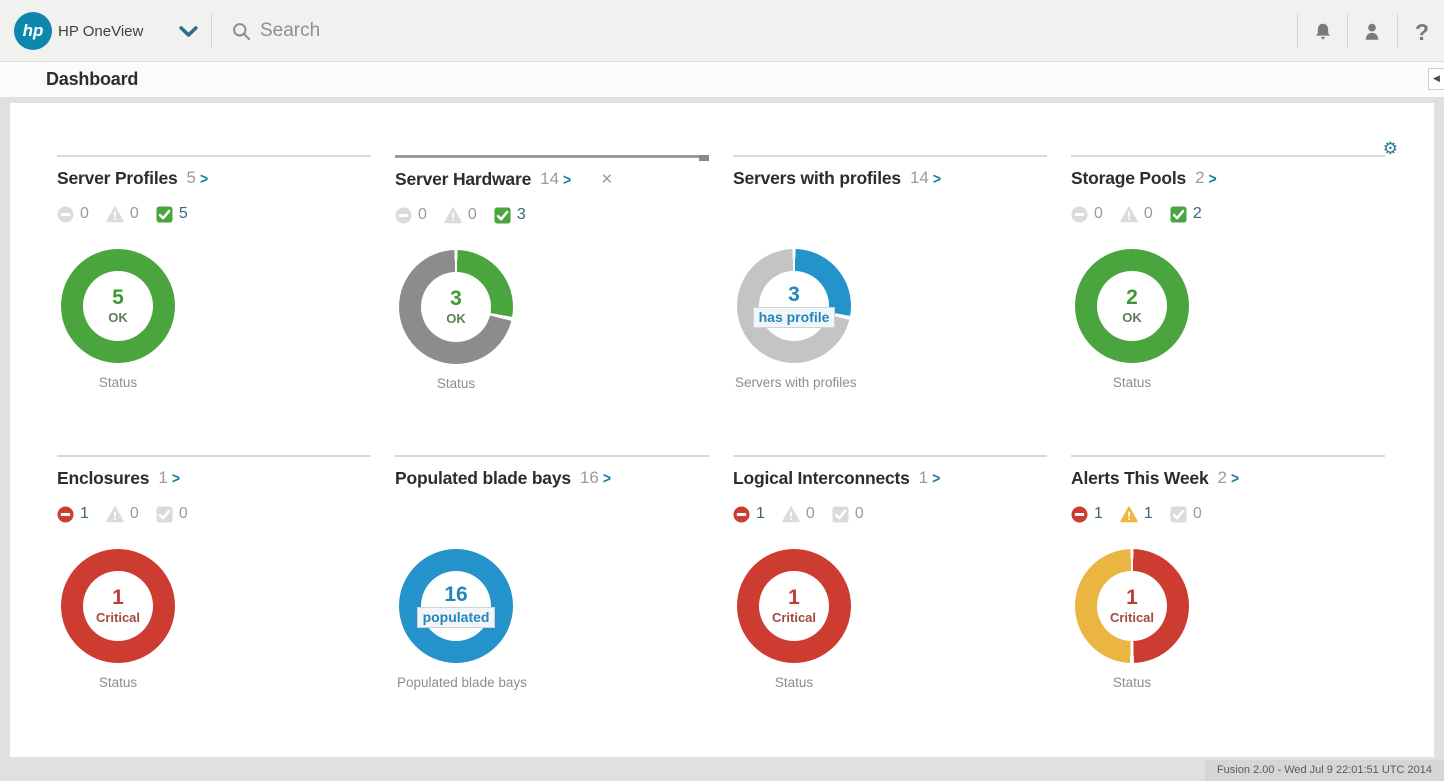  What do you see at coordinates (607, 179) in the screenshot?
I see `close-icon: ×` at bounding box center [607, 179].